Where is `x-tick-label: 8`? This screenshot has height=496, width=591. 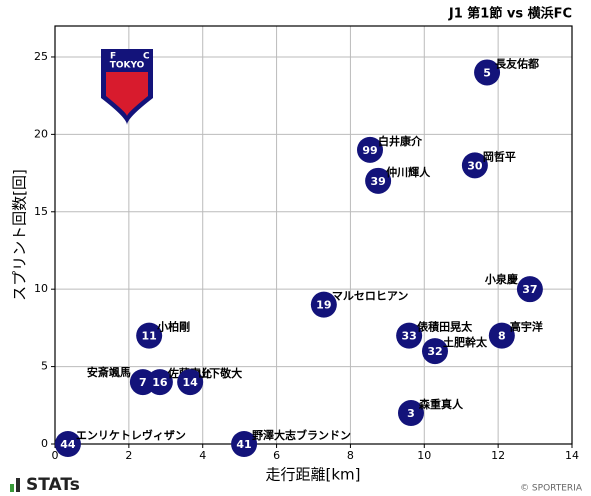
x-tick-label: 8 is located at coordinates (350, 455).